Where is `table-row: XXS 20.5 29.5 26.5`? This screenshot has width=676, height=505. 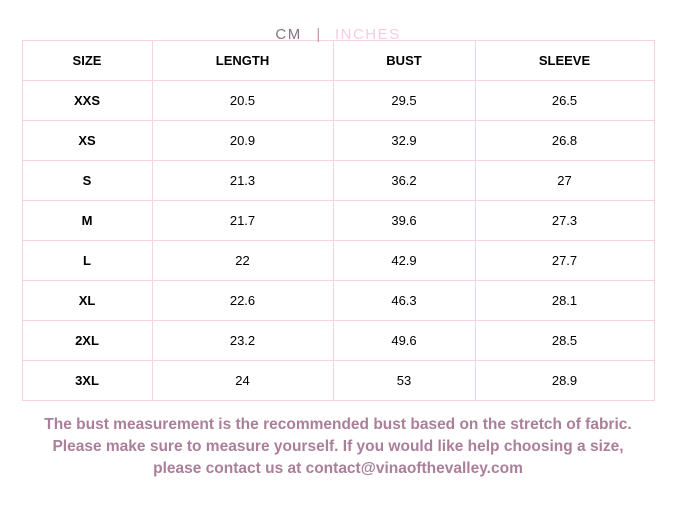 table-row: XXS 20.5 29.5 26.5 is located at coordinates (338, 100).